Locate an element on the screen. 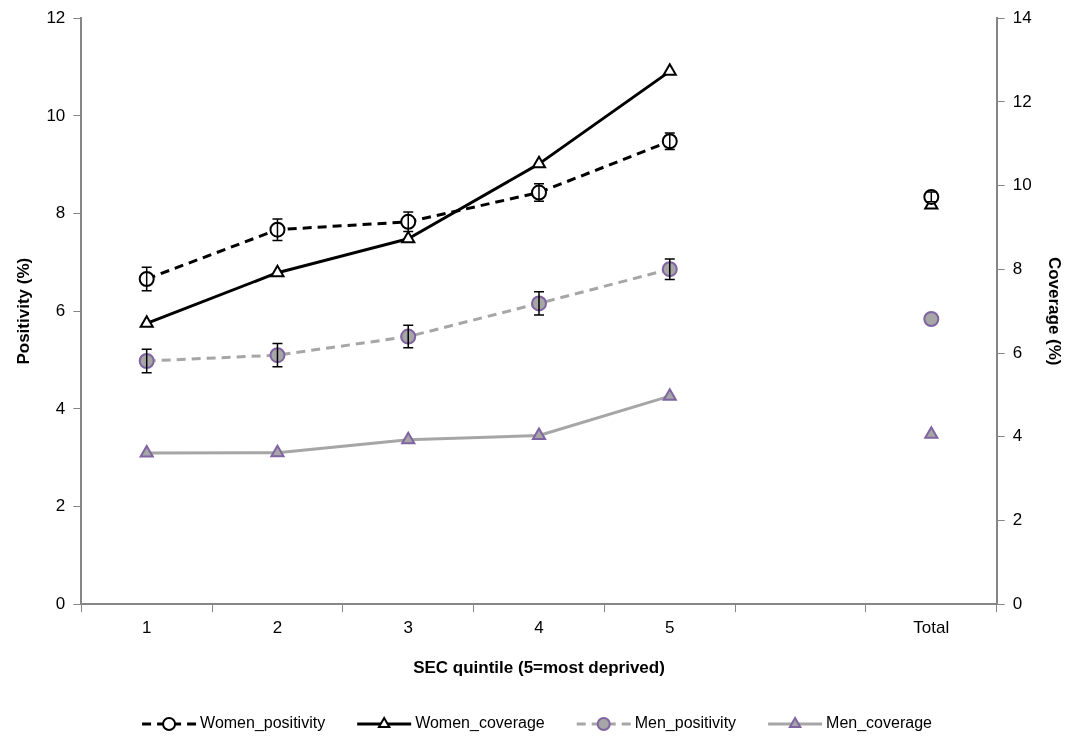  x-tick-label: 2 is located at coordinates (277, 628).